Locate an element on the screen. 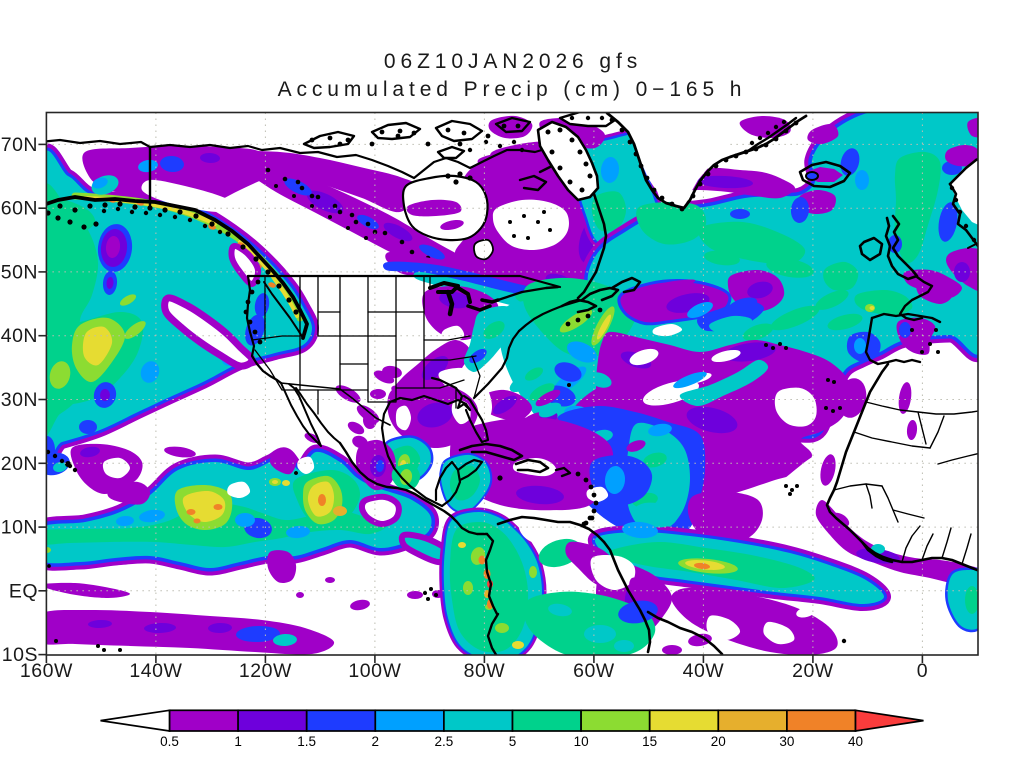  svg-text: 60W is located at coordinates (594, 671).